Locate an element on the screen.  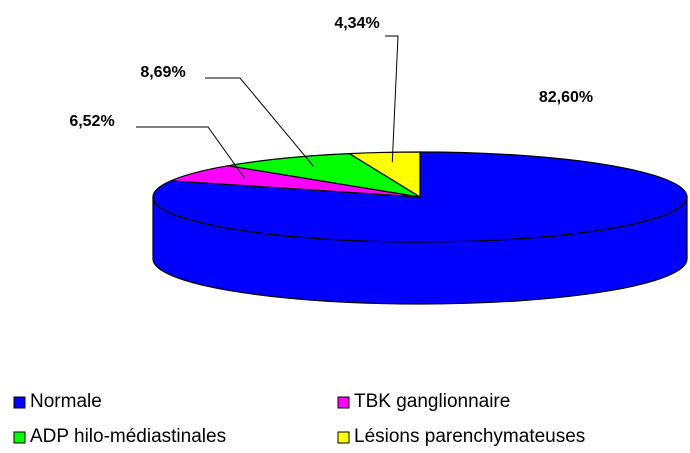
legend-label: ADP hilo-médiastinales is located at coordinates (128, 436).